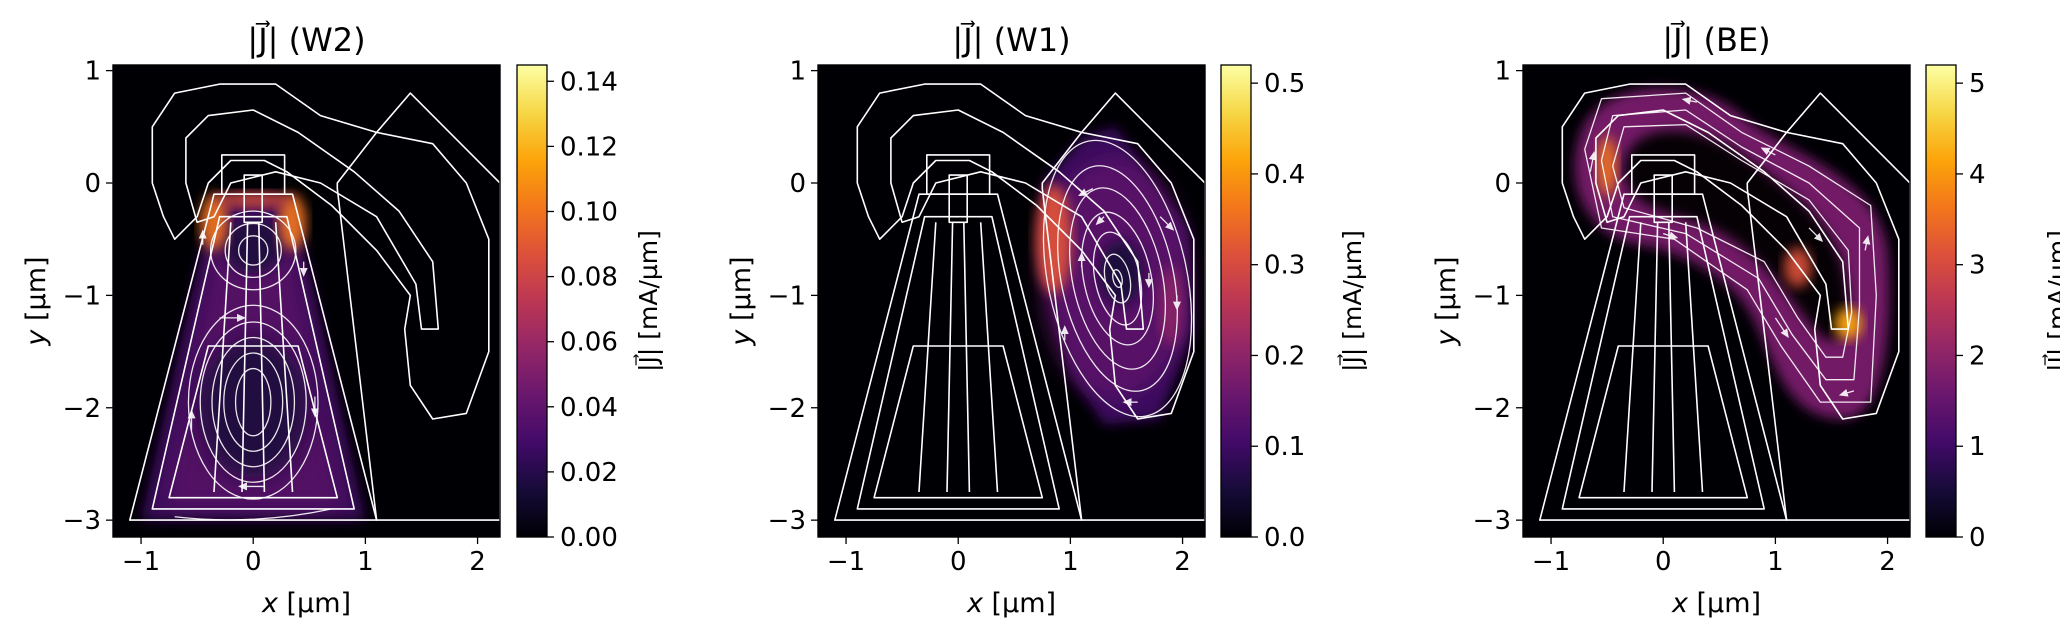 The height and width of the screenshot is (637, 2060). Describe the element at coordinates (589, 212) in the screenshot. I see `colorbar-tick-label: 0.10` at that location.